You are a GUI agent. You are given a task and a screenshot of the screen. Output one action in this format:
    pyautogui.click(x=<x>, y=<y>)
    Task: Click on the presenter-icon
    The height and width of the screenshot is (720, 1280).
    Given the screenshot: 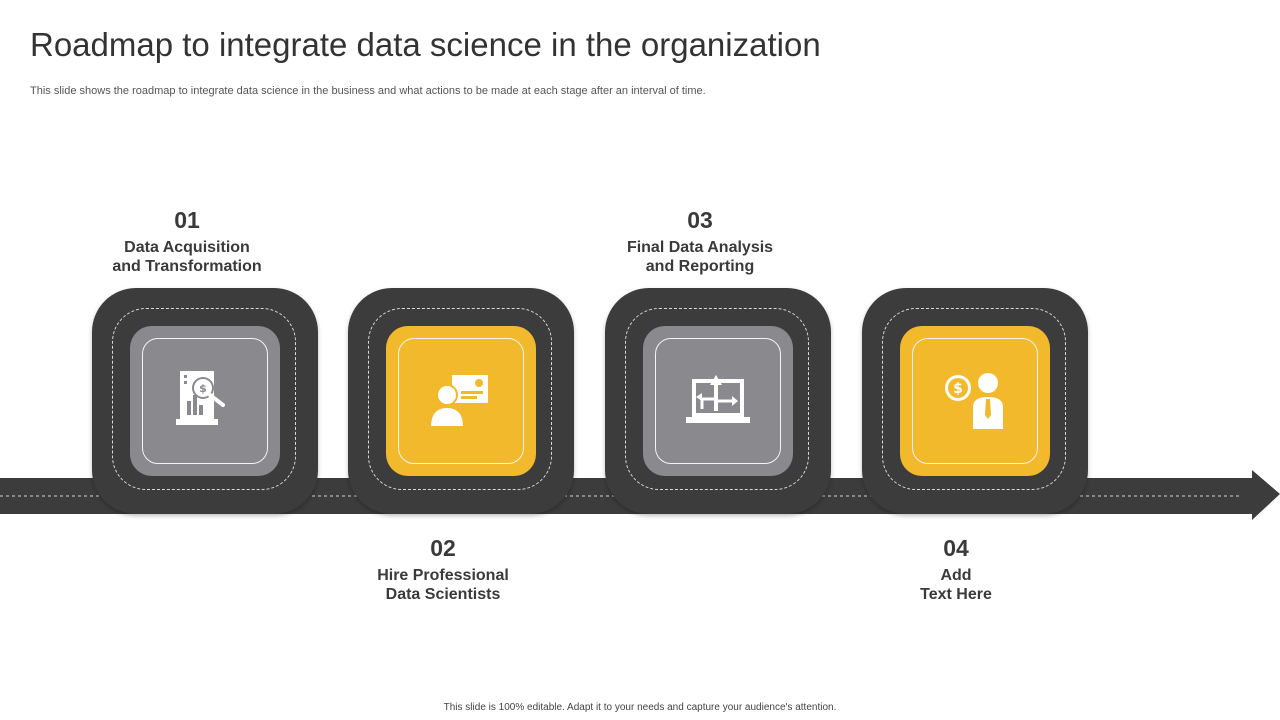 What is the action you would take?
    pyautogui.click(x=458, y=401)
    